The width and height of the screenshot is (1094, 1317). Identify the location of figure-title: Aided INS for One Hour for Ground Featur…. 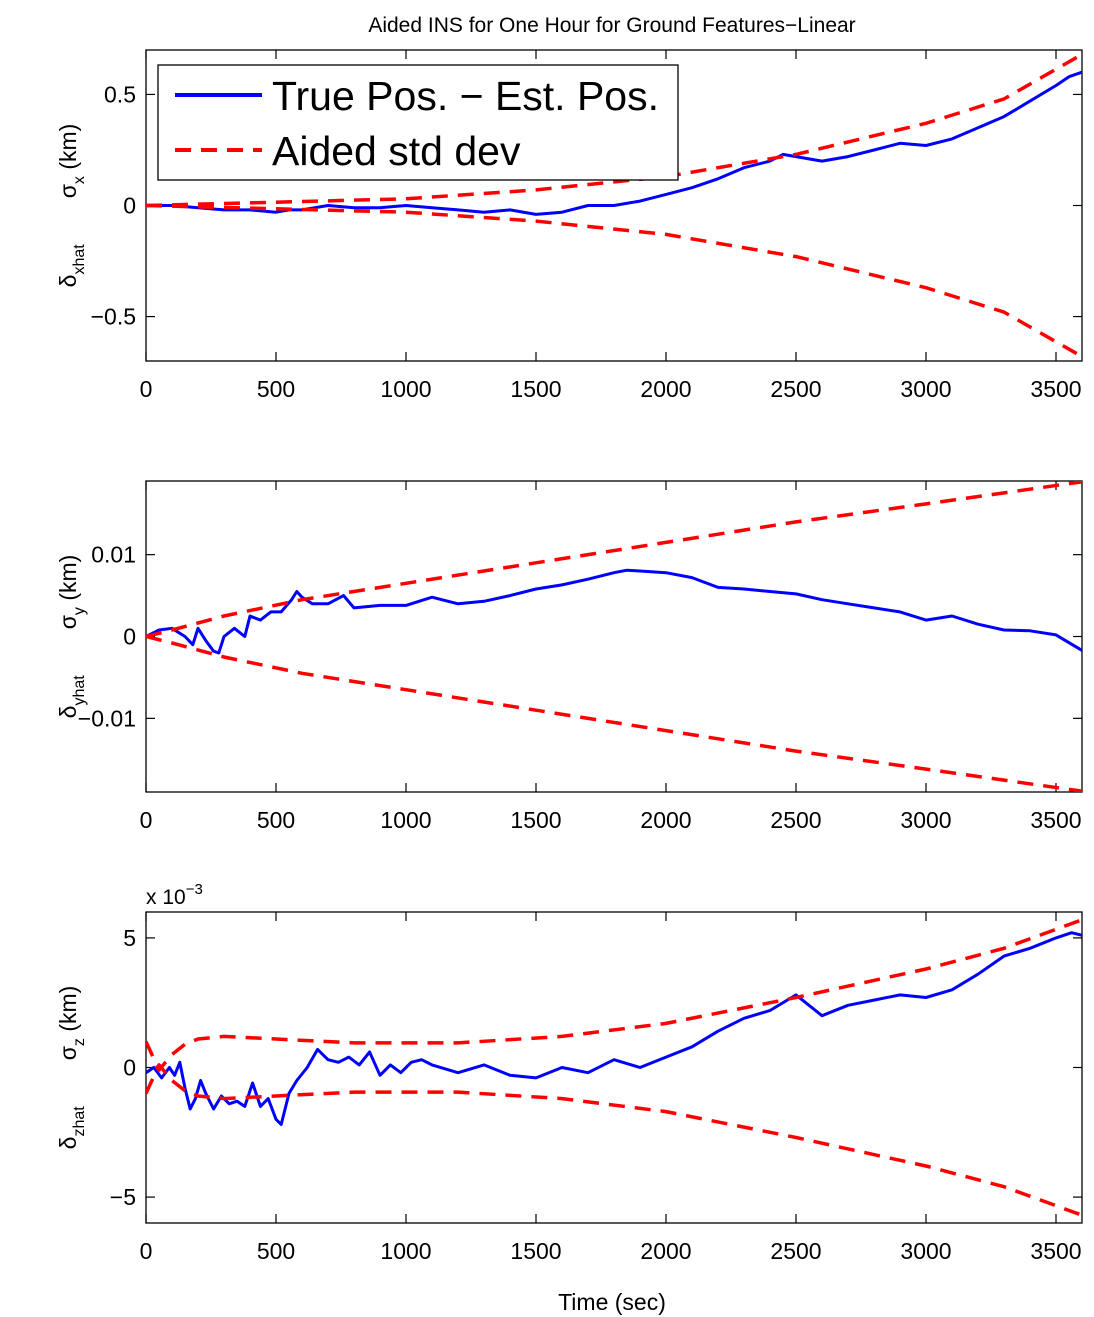
(611, 25).